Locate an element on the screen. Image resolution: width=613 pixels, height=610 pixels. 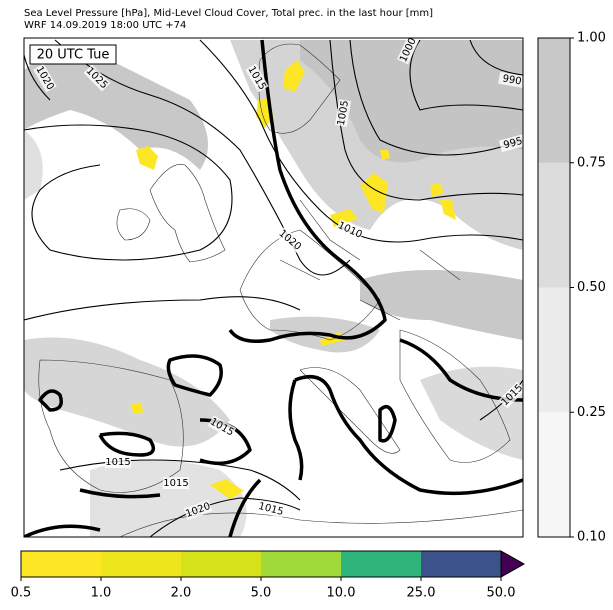
subtitle: WRF 14.09.2019 18:00 UTC +74 is located at coordinates (105, 25).